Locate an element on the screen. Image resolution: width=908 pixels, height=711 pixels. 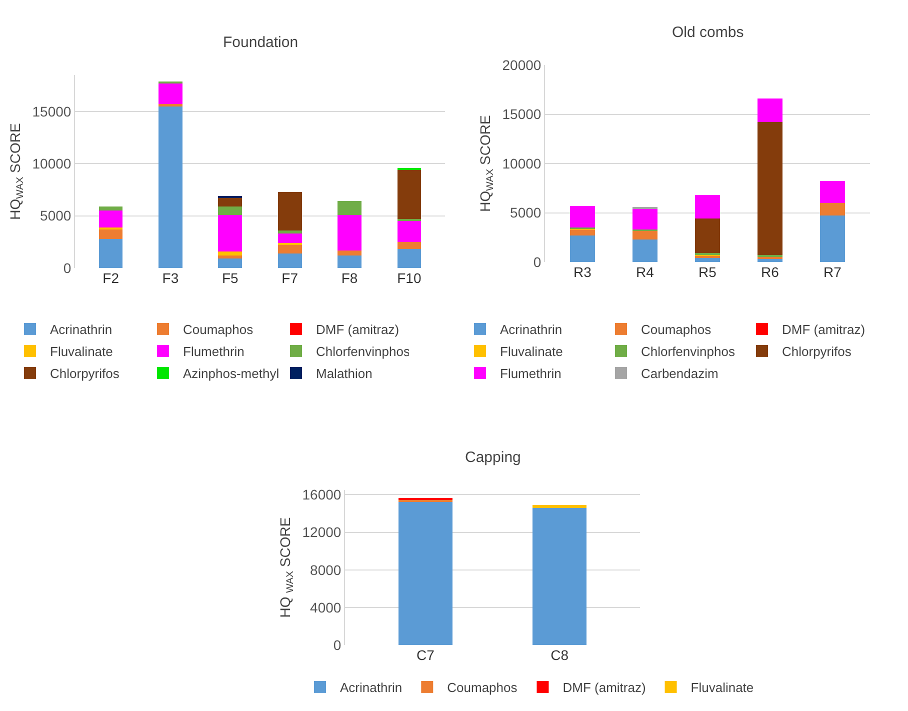
legend-label: Carbendazim is located at coordinates (679, 374).